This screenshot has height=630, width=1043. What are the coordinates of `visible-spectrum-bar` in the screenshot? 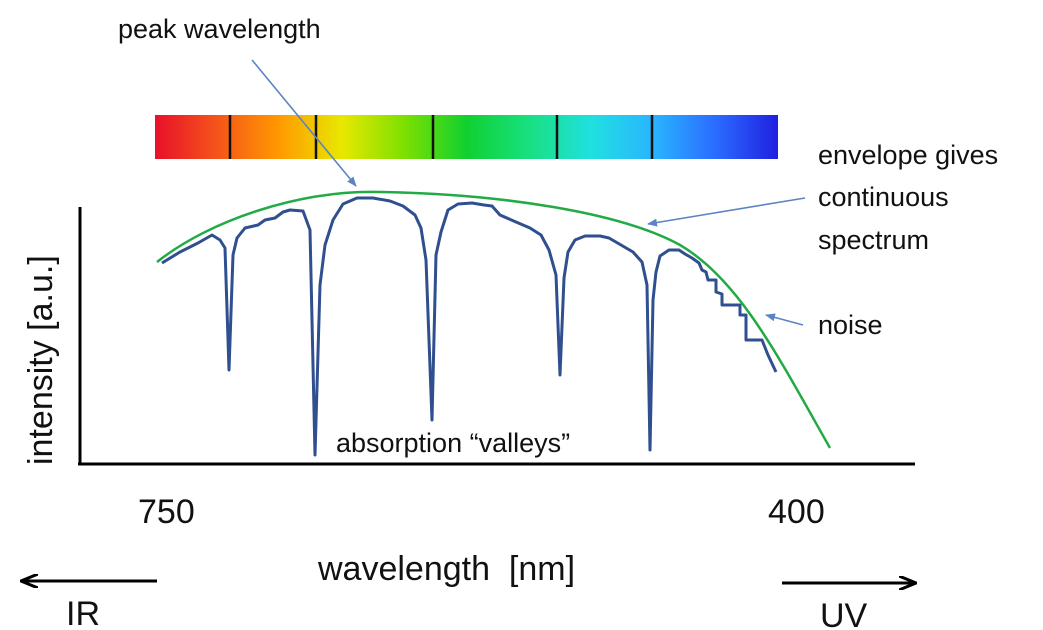 It's located at (466, 137).